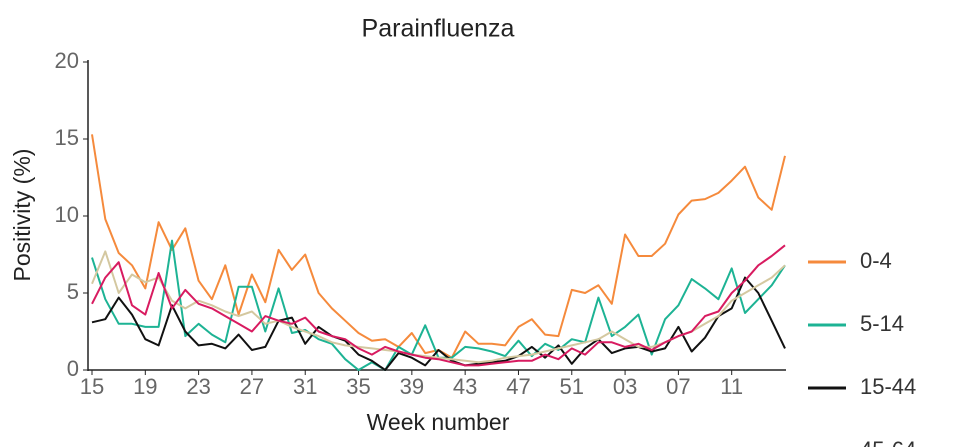  I want to click on x-tick-label: 51, so click(572, 386).